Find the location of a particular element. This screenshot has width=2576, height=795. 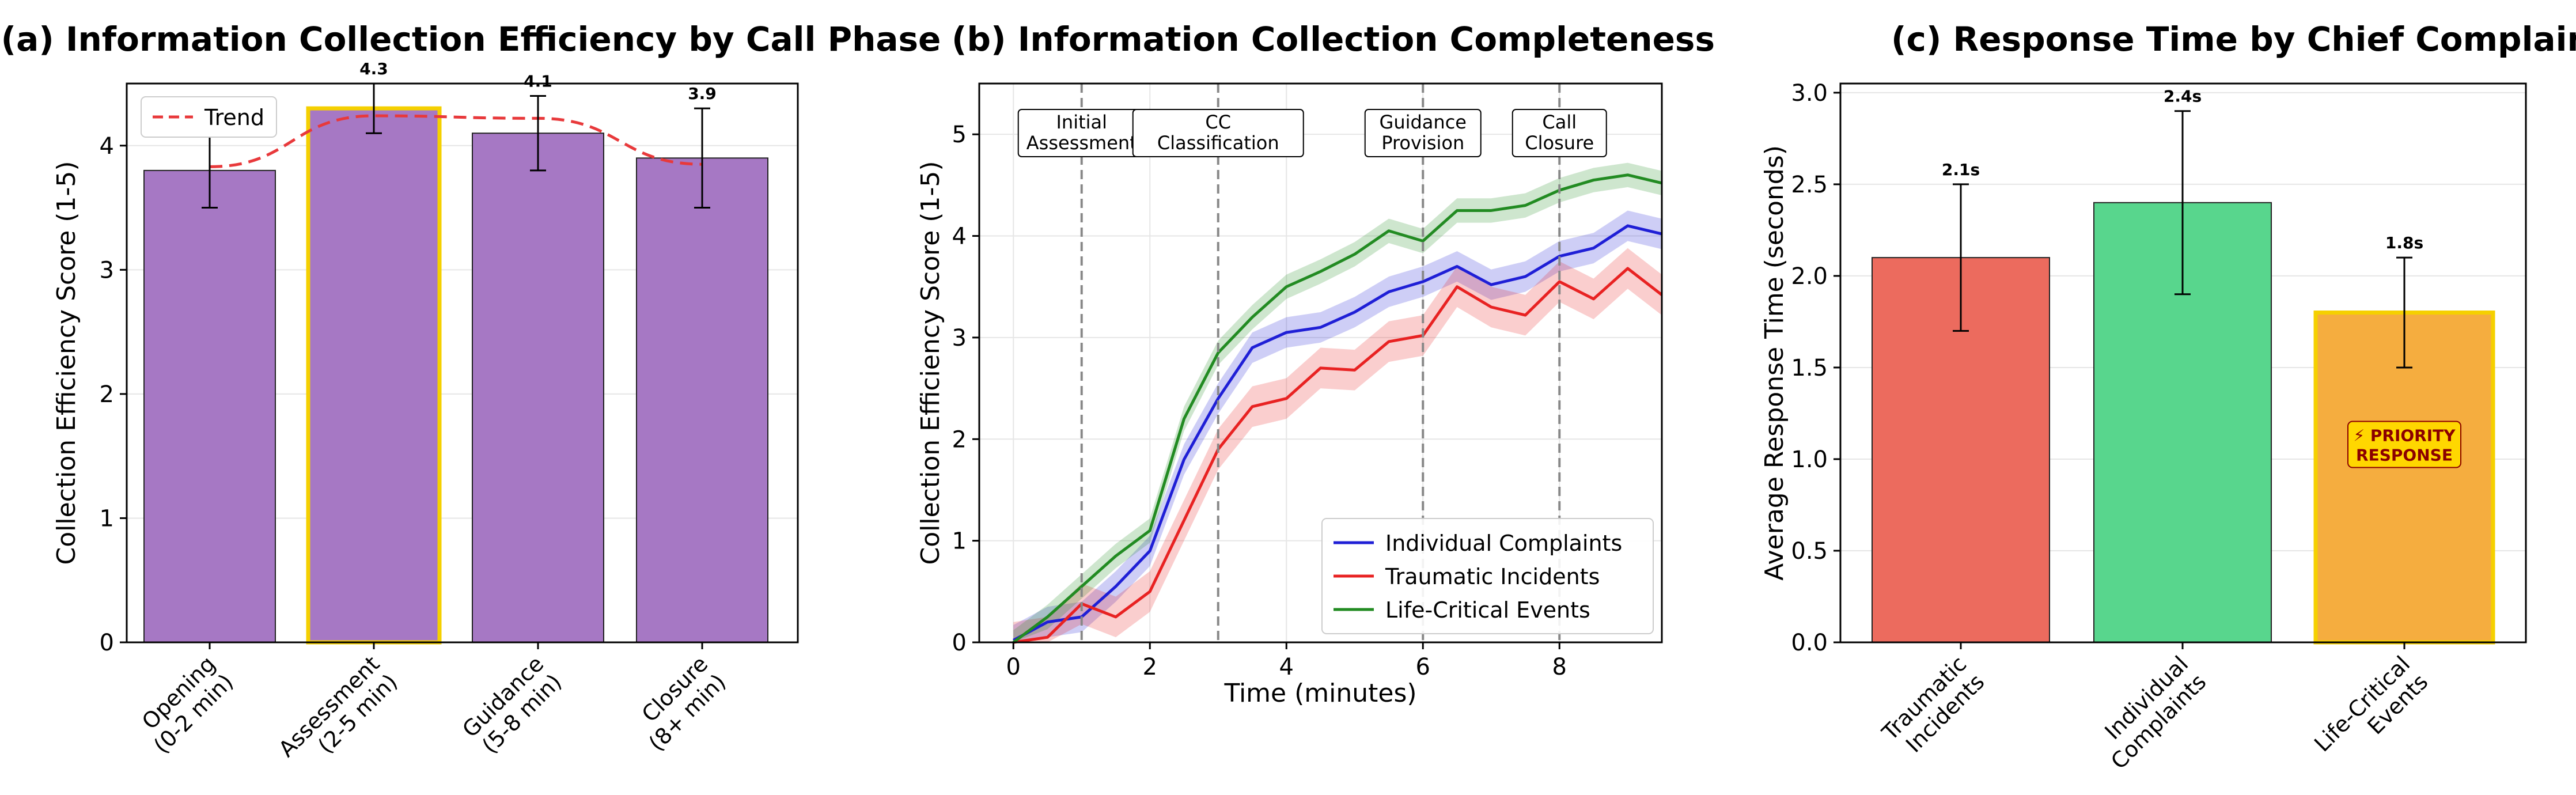

phase-label: Closure is located at coordinates (1559, 143).